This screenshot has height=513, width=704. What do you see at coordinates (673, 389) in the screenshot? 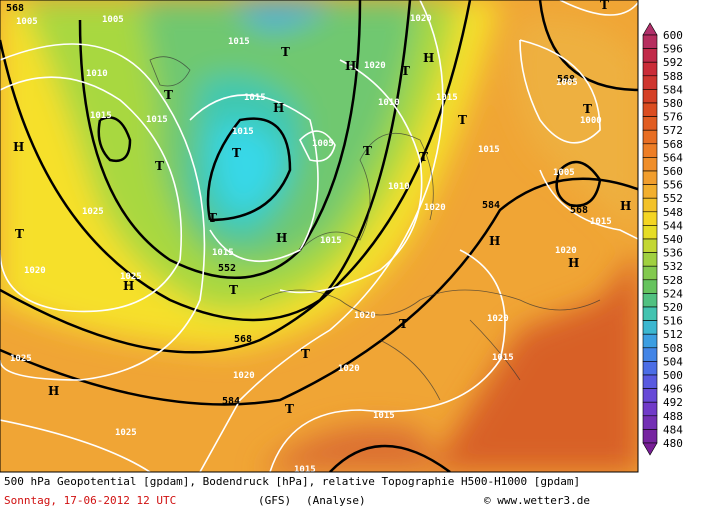
I see `colorbar-label: 496` at bounding box center [673, 389].